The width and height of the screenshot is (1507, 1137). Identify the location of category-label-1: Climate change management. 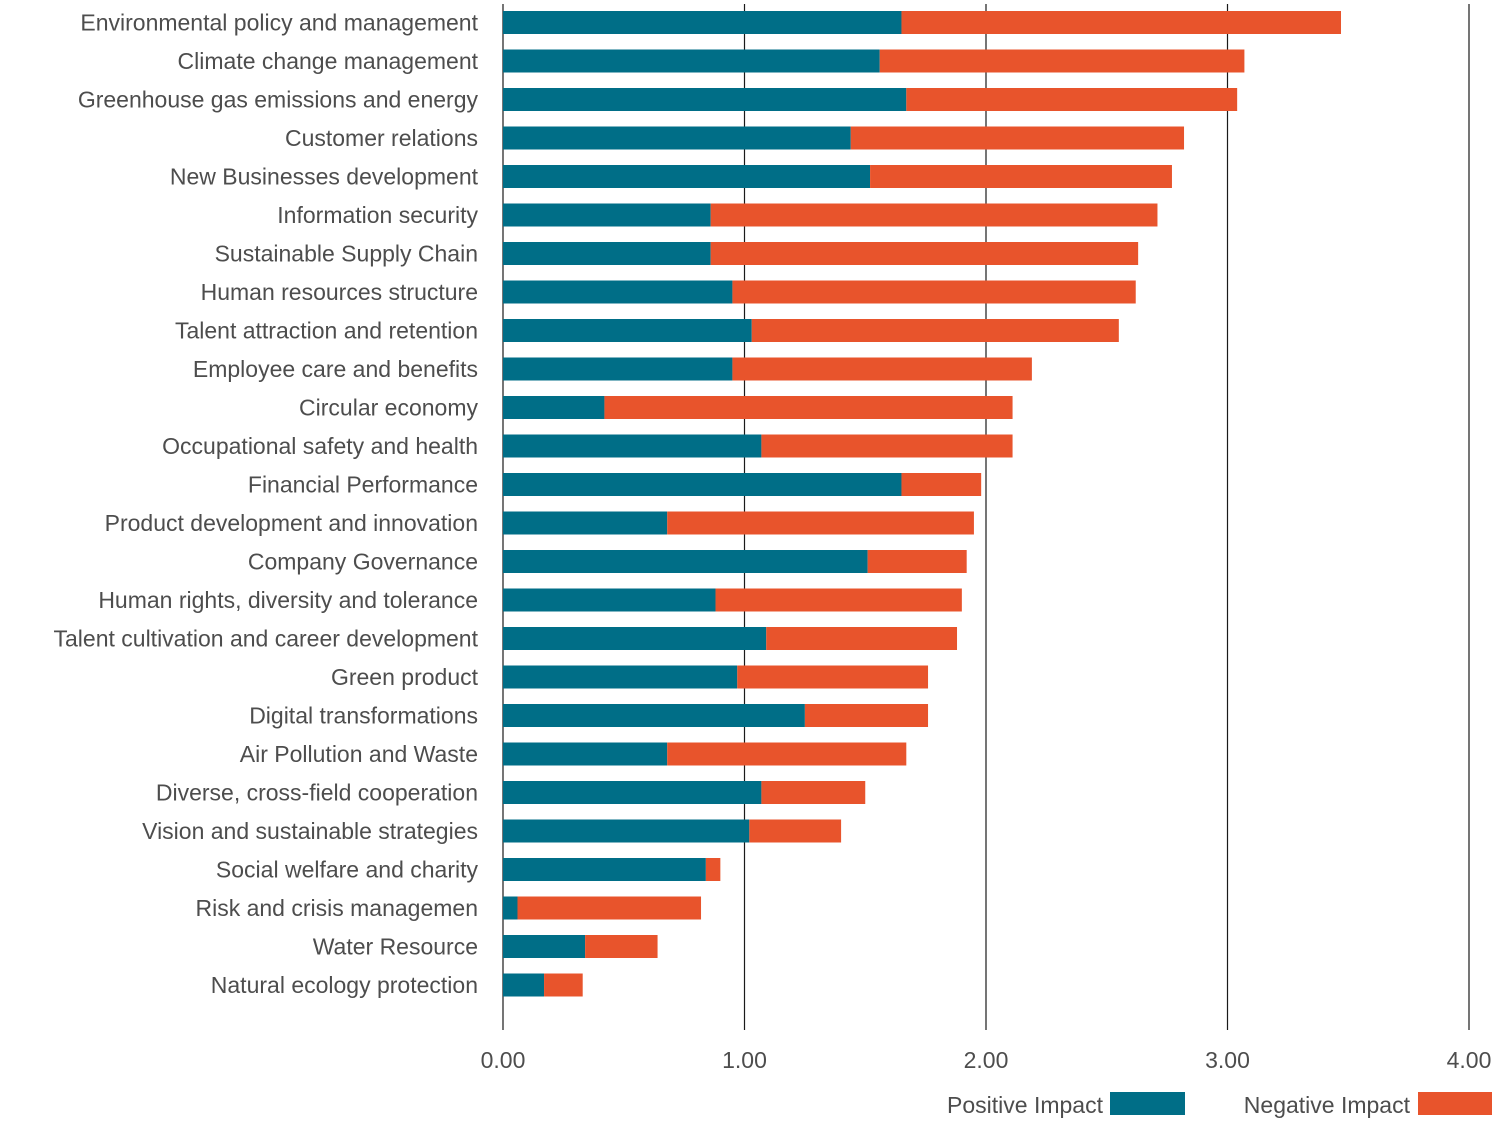
(328, 61).